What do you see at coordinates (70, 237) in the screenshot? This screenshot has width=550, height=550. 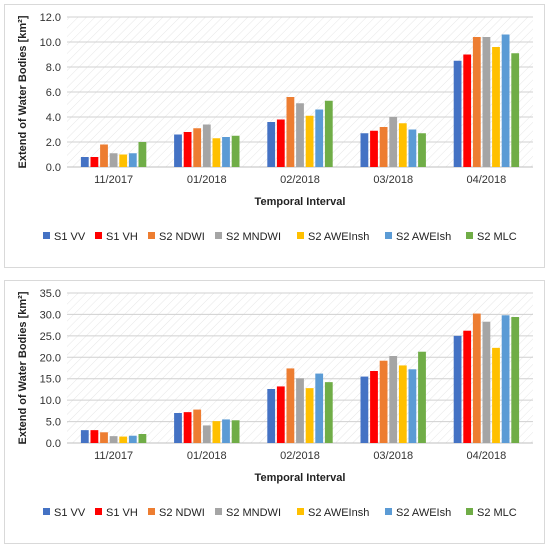 I see `legend-label: S1 VV` at bounding box center [70, 237].